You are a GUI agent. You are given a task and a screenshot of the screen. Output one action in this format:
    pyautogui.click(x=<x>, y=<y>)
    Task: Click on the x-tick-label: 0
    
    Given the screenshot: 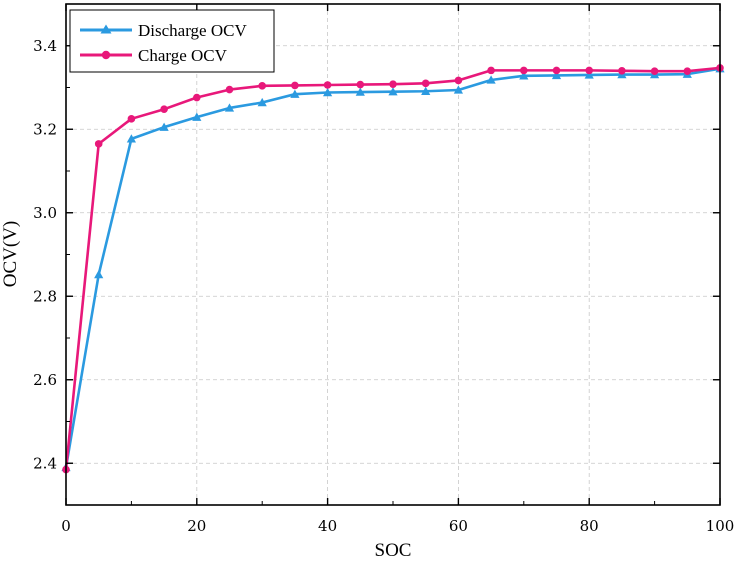 What is the action you would take?
    pyautogui.click(x=66, y=526)
    